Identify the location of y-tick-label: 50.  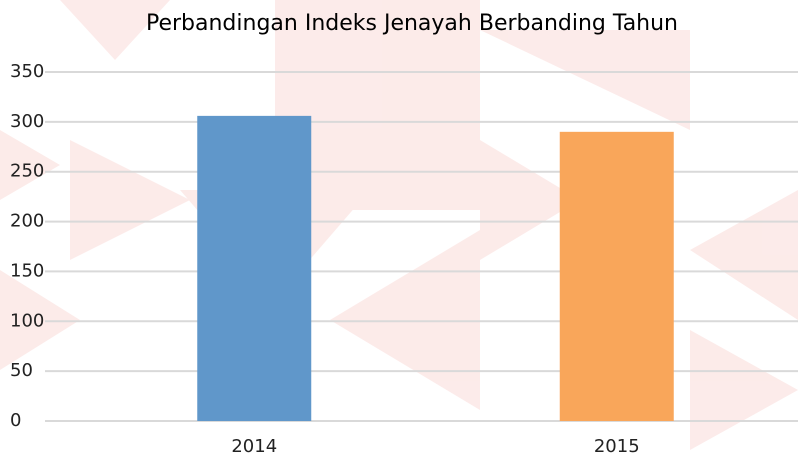
(21, 370).